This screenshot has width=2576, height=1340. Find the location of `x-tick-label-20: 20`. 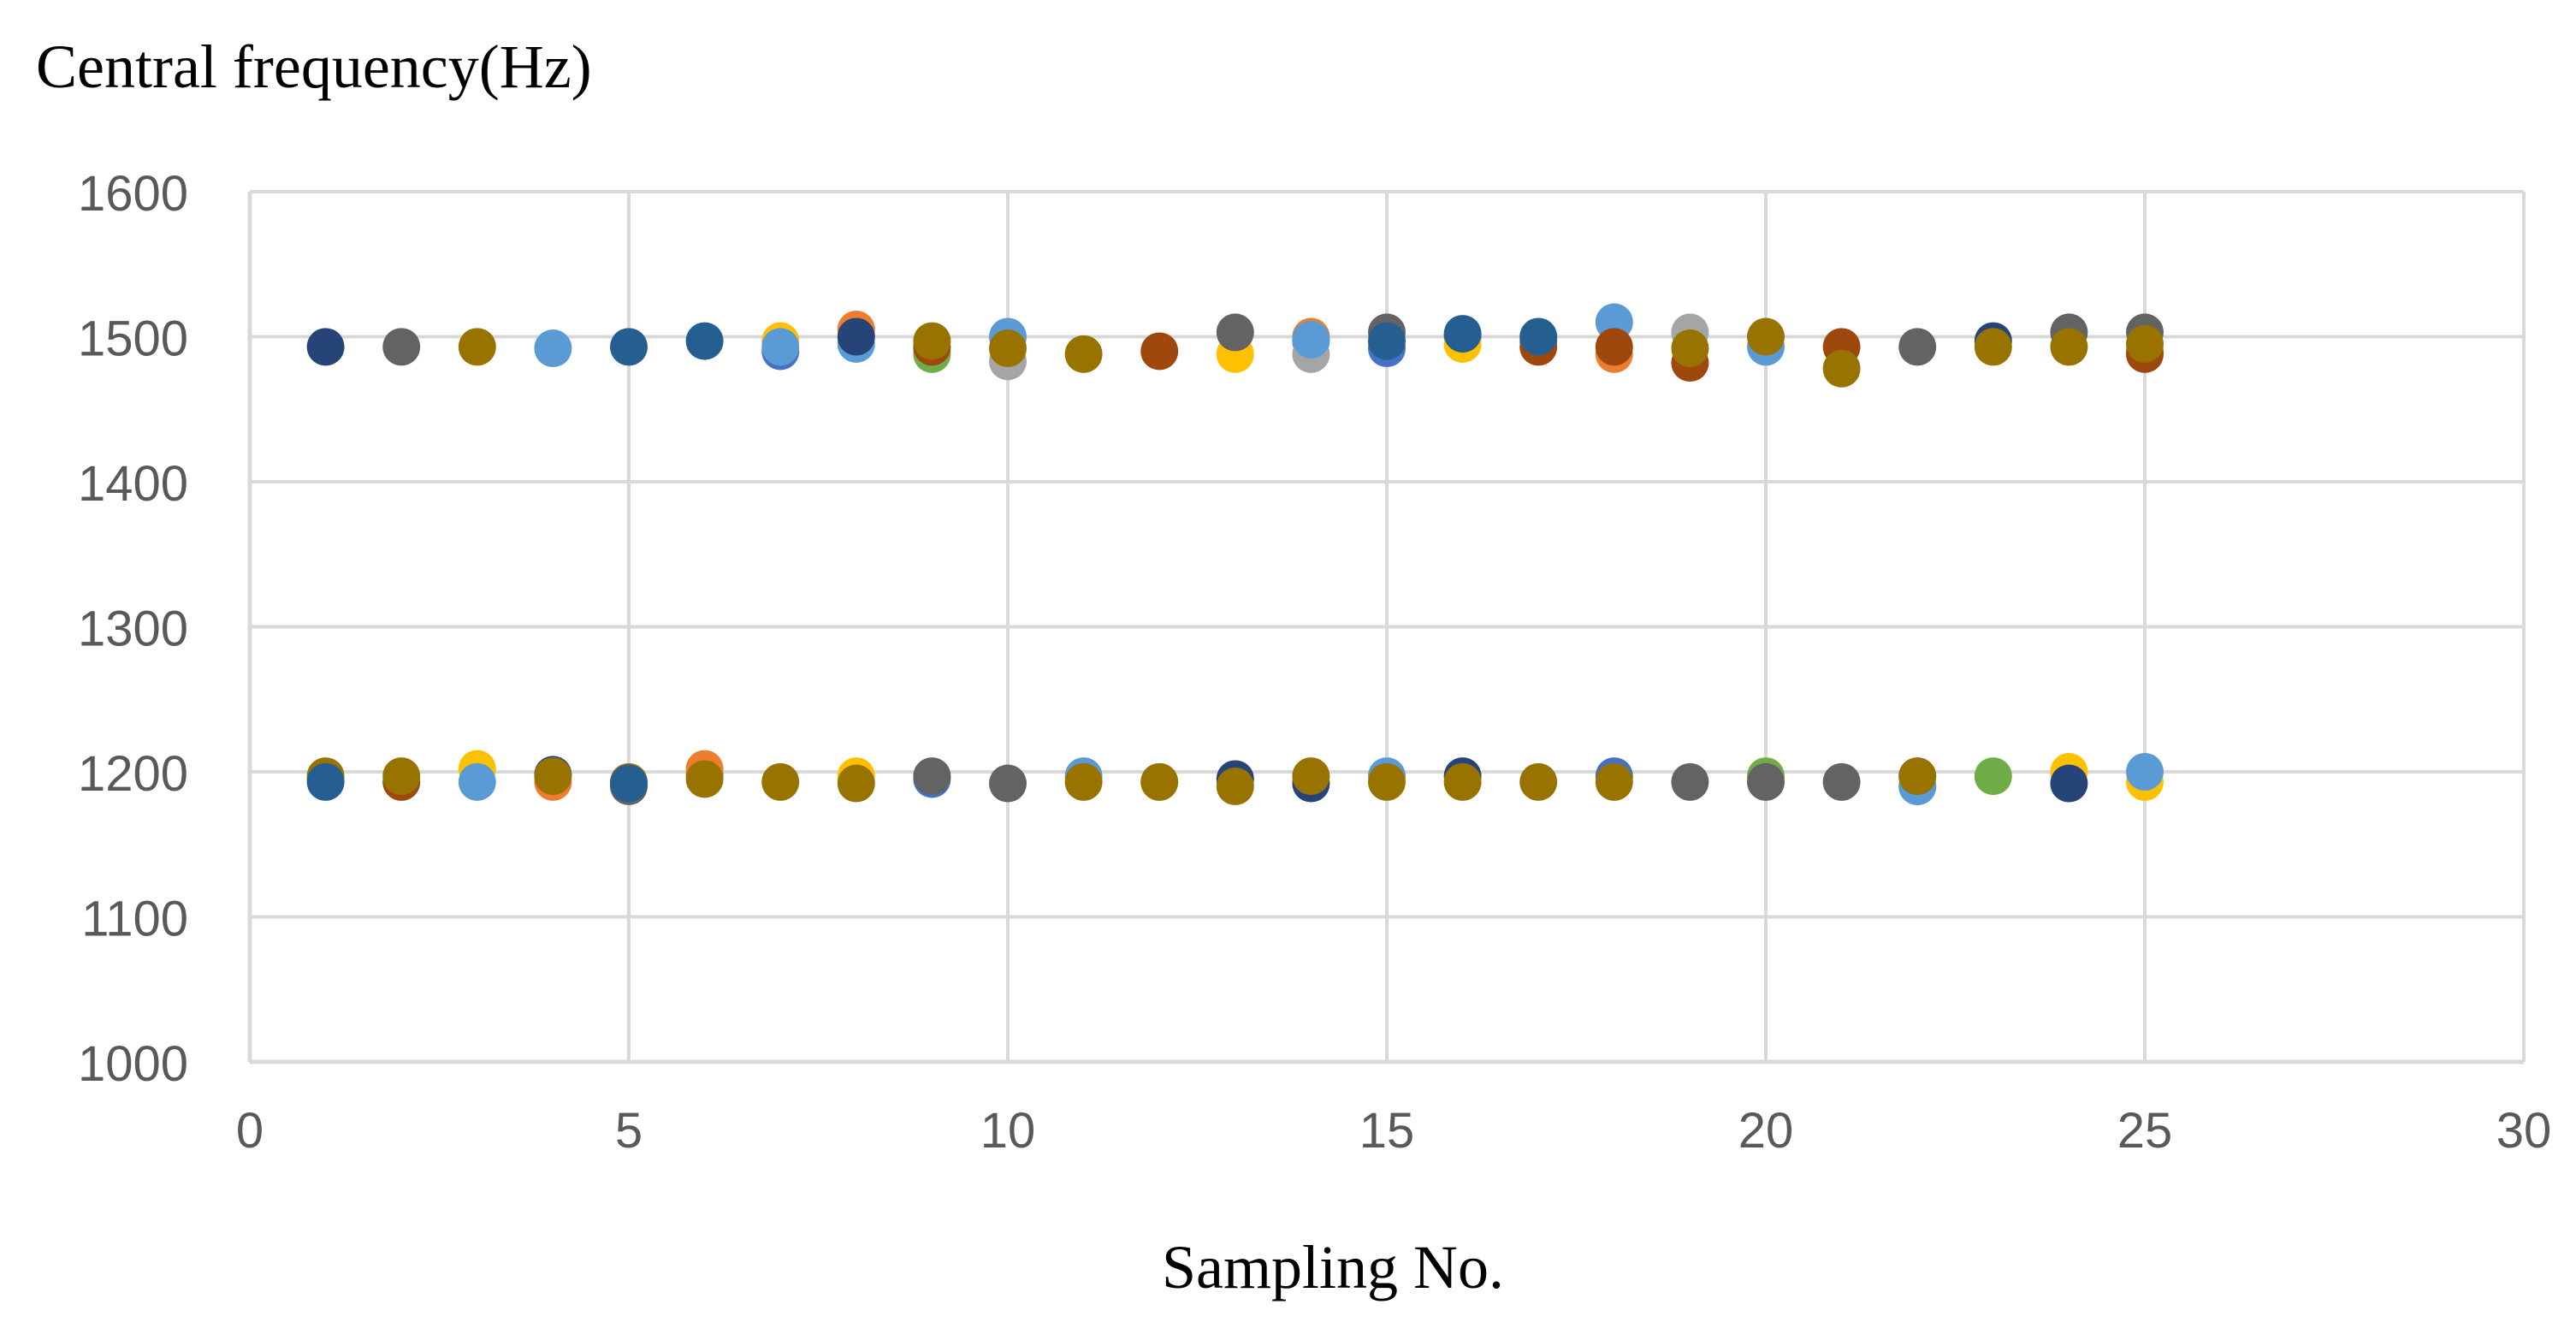

x-tick-label-20: 20 is located at coordinates (1766, 1131).